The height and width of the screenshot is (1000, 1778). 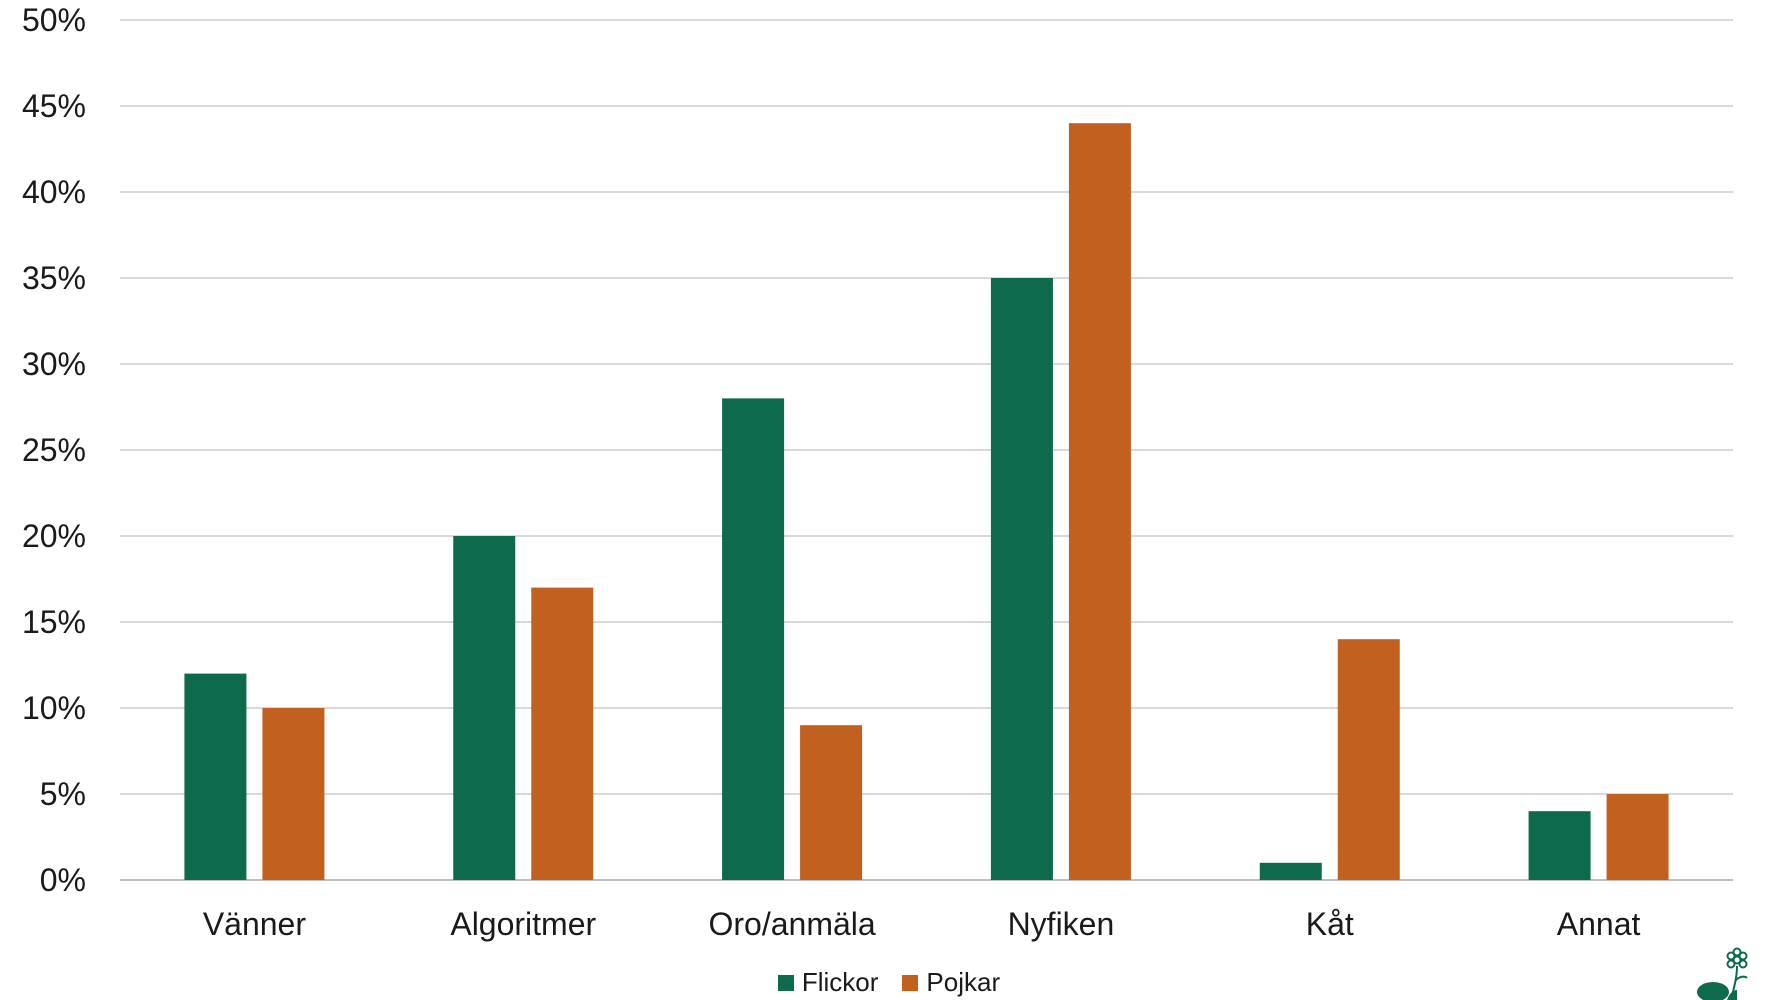 What do you see at coordinates (523, 924) in the screenshot?
I see `x-category-label: Algoritmer` at bounding box center [523, 924].